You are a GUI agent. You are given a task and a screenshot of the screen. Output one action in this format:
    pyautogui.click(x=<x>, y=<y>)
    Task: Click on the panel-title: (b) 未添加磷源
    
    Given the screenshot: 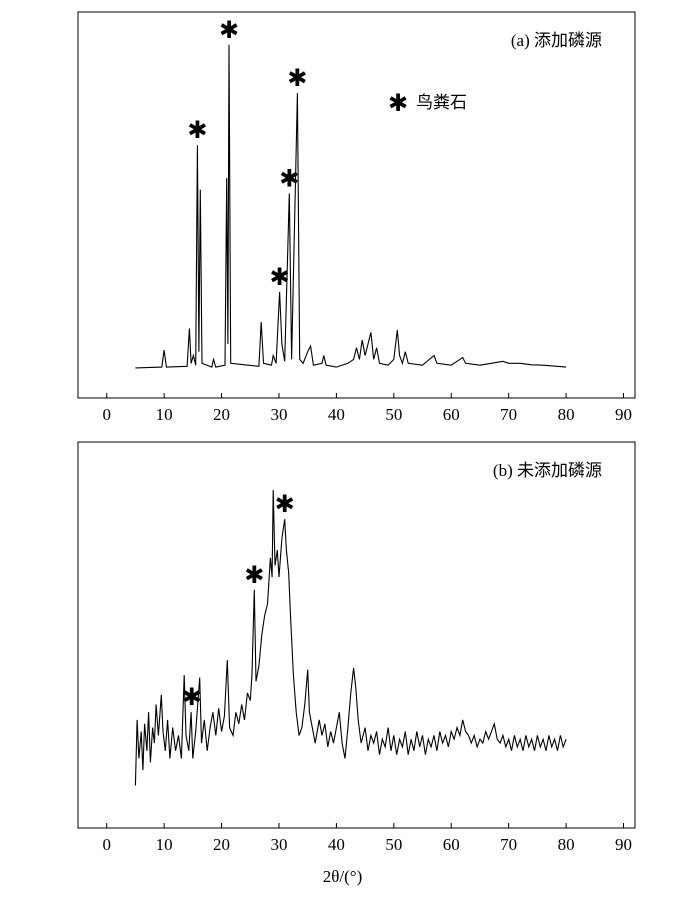 What is the action you would take?
    pyautogui.click(x=547, y=470)
    